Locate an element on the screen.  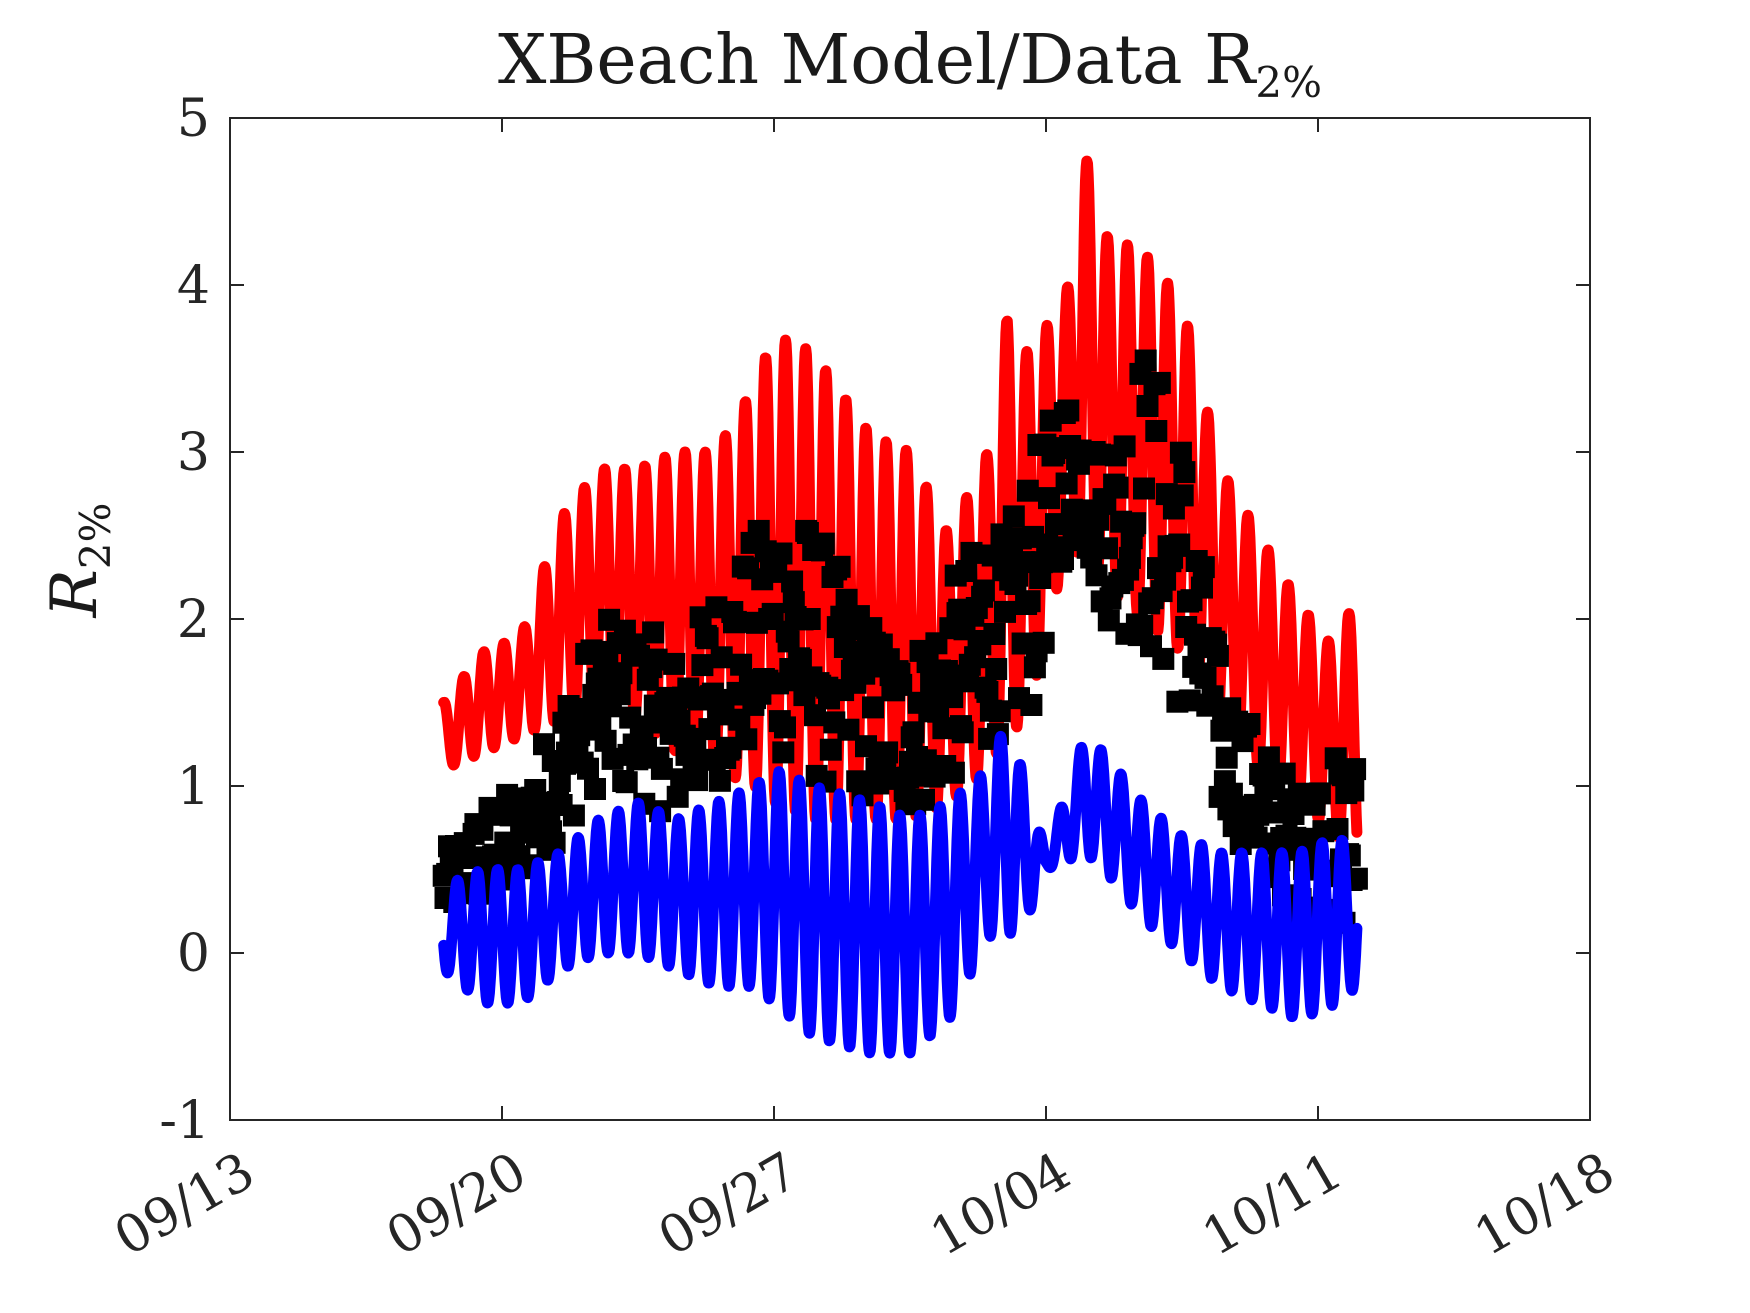
chart-title-subscript: 2% is located at coordinates (1288, 82).